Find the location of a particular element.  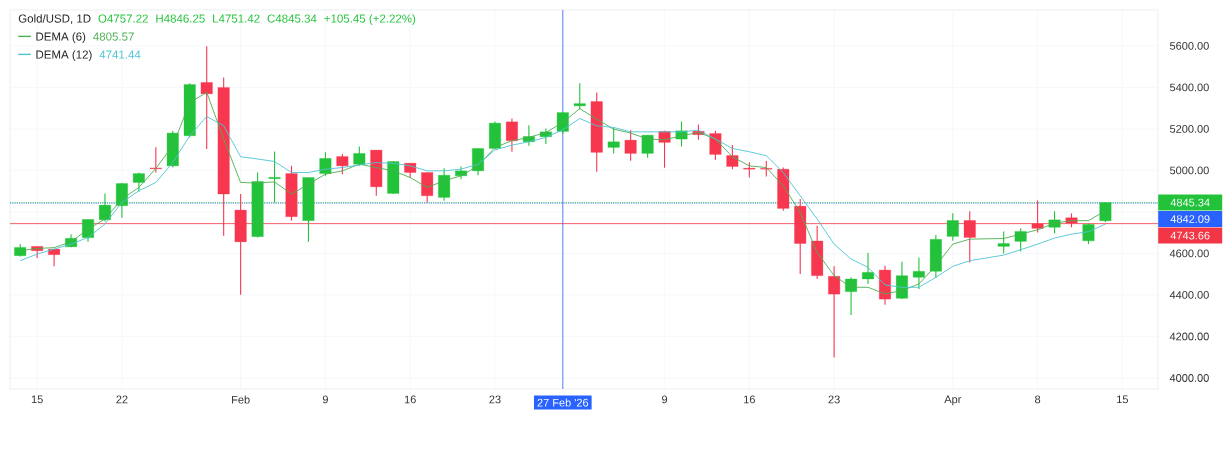

ref-line-label: 4743.66 is located at coordinates (1190, 235).